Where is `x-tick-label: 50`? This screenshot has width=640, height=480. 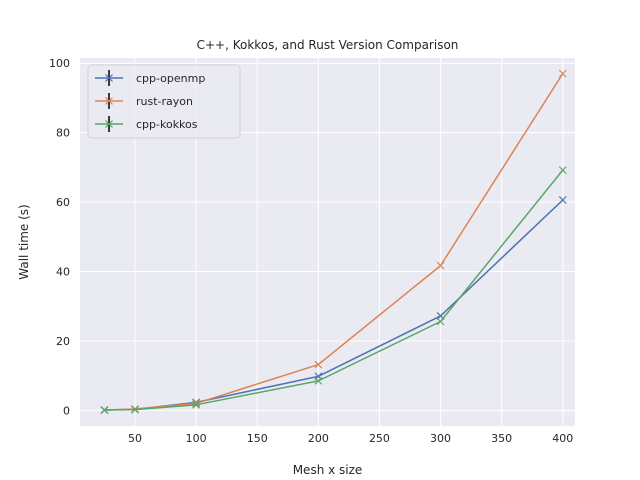
x-tick-label: 50 is located at coordinates (135, 438).